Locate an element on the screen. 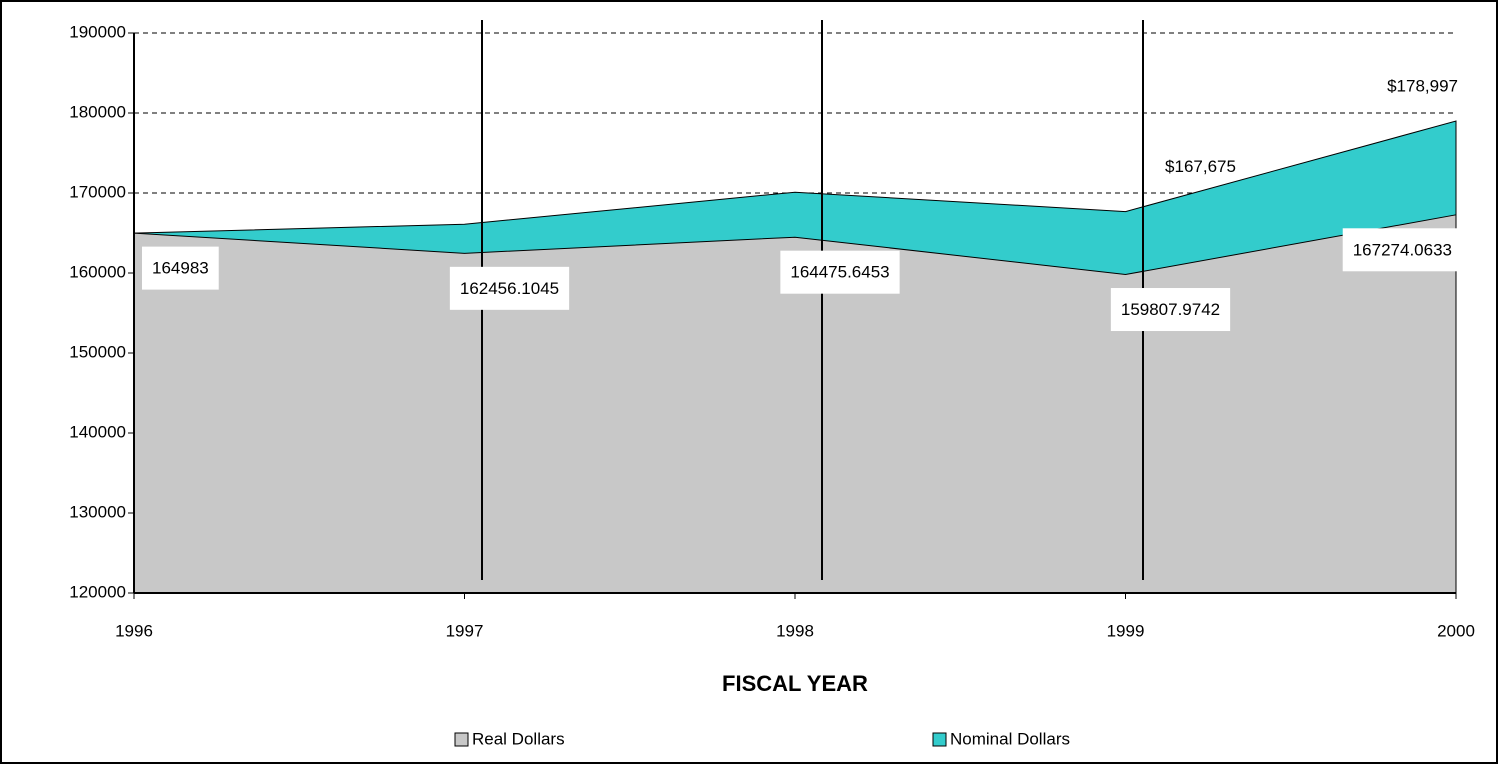 The height and width of the screenshot is (765, 1499). legend-label: Real Dollars is located at coordinates (518, 738).